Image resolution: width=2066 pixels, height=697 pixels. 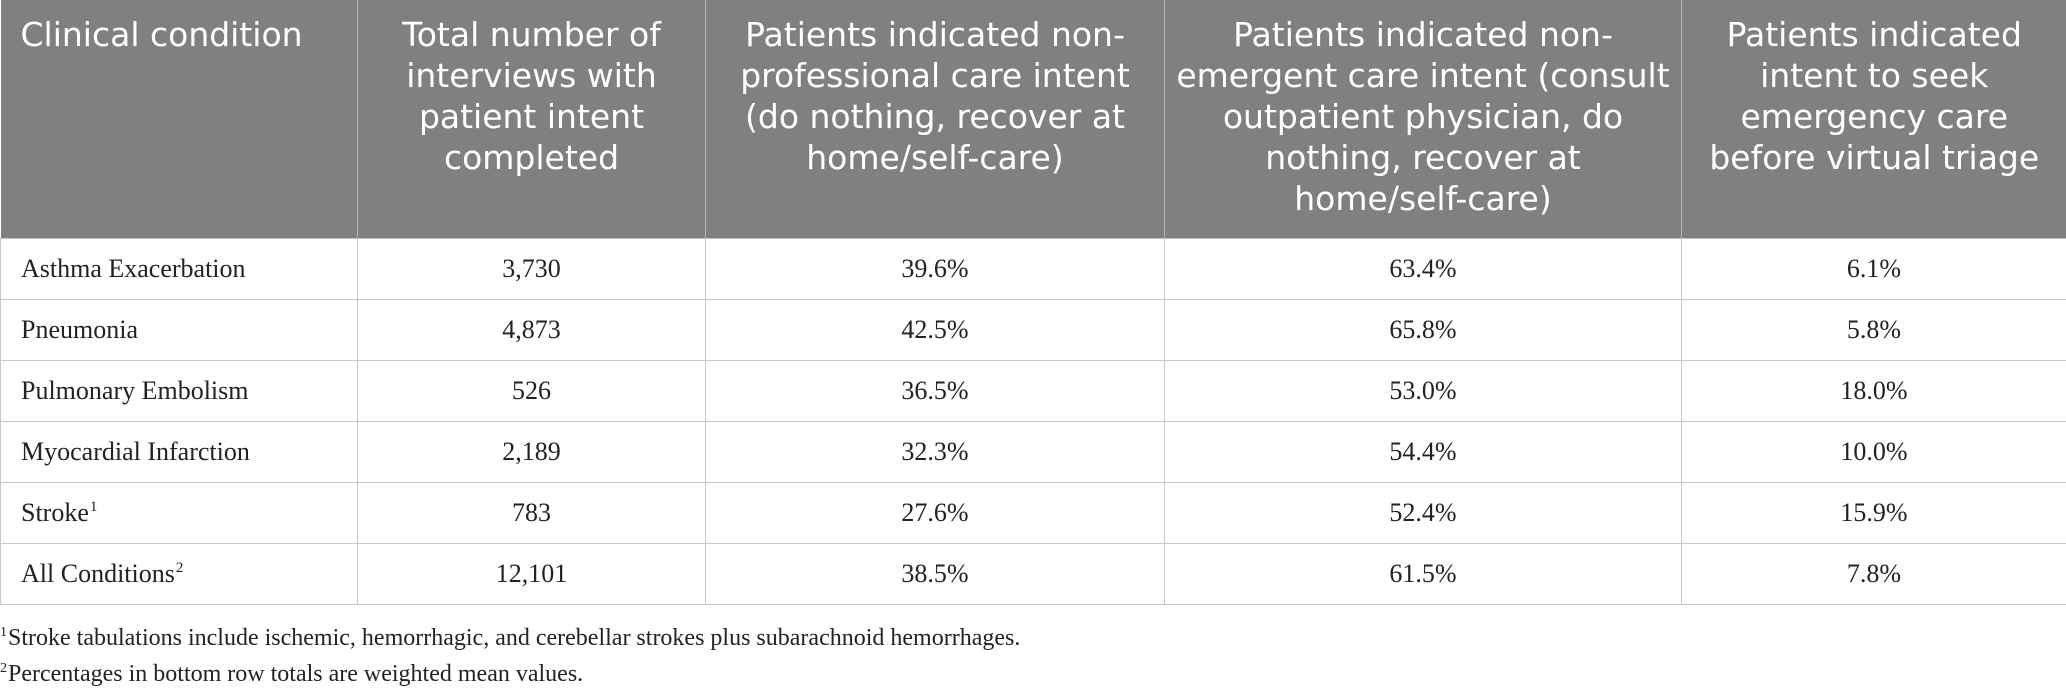 What do you see at coordinates (1423, 329) in the screenshot?
I see `cell-non-emergent: 65.8%` at bounding box center [1423, 329].